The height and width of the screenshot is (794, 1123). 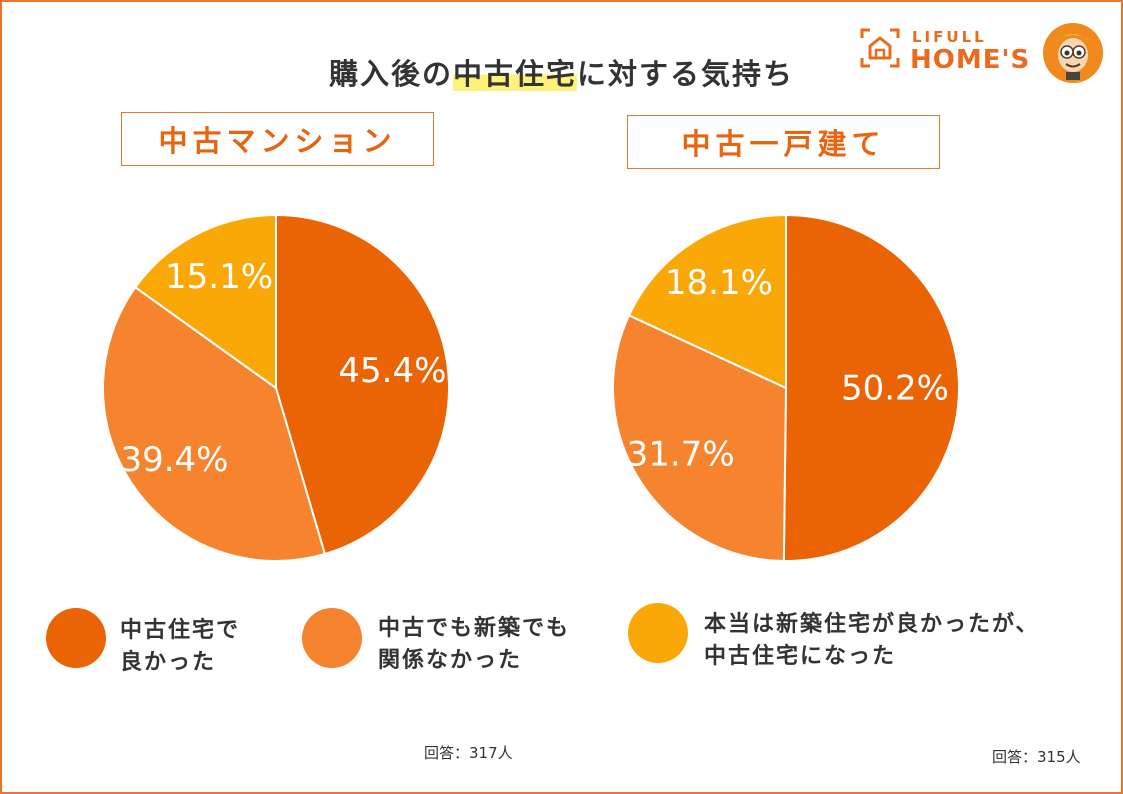 I want to click on pie1-label-good: 50.2%, so click(x=895, y=389).